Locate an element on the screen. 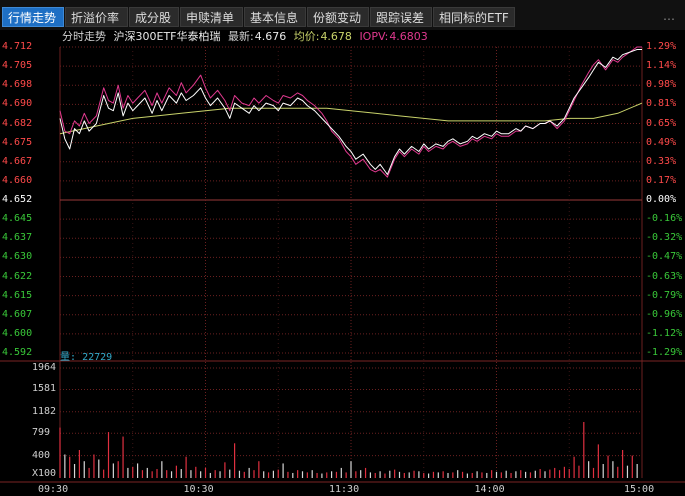 This screenshot has height=496, width=685. volume-tick-label: 1182 is located at coordinates (44, 411).